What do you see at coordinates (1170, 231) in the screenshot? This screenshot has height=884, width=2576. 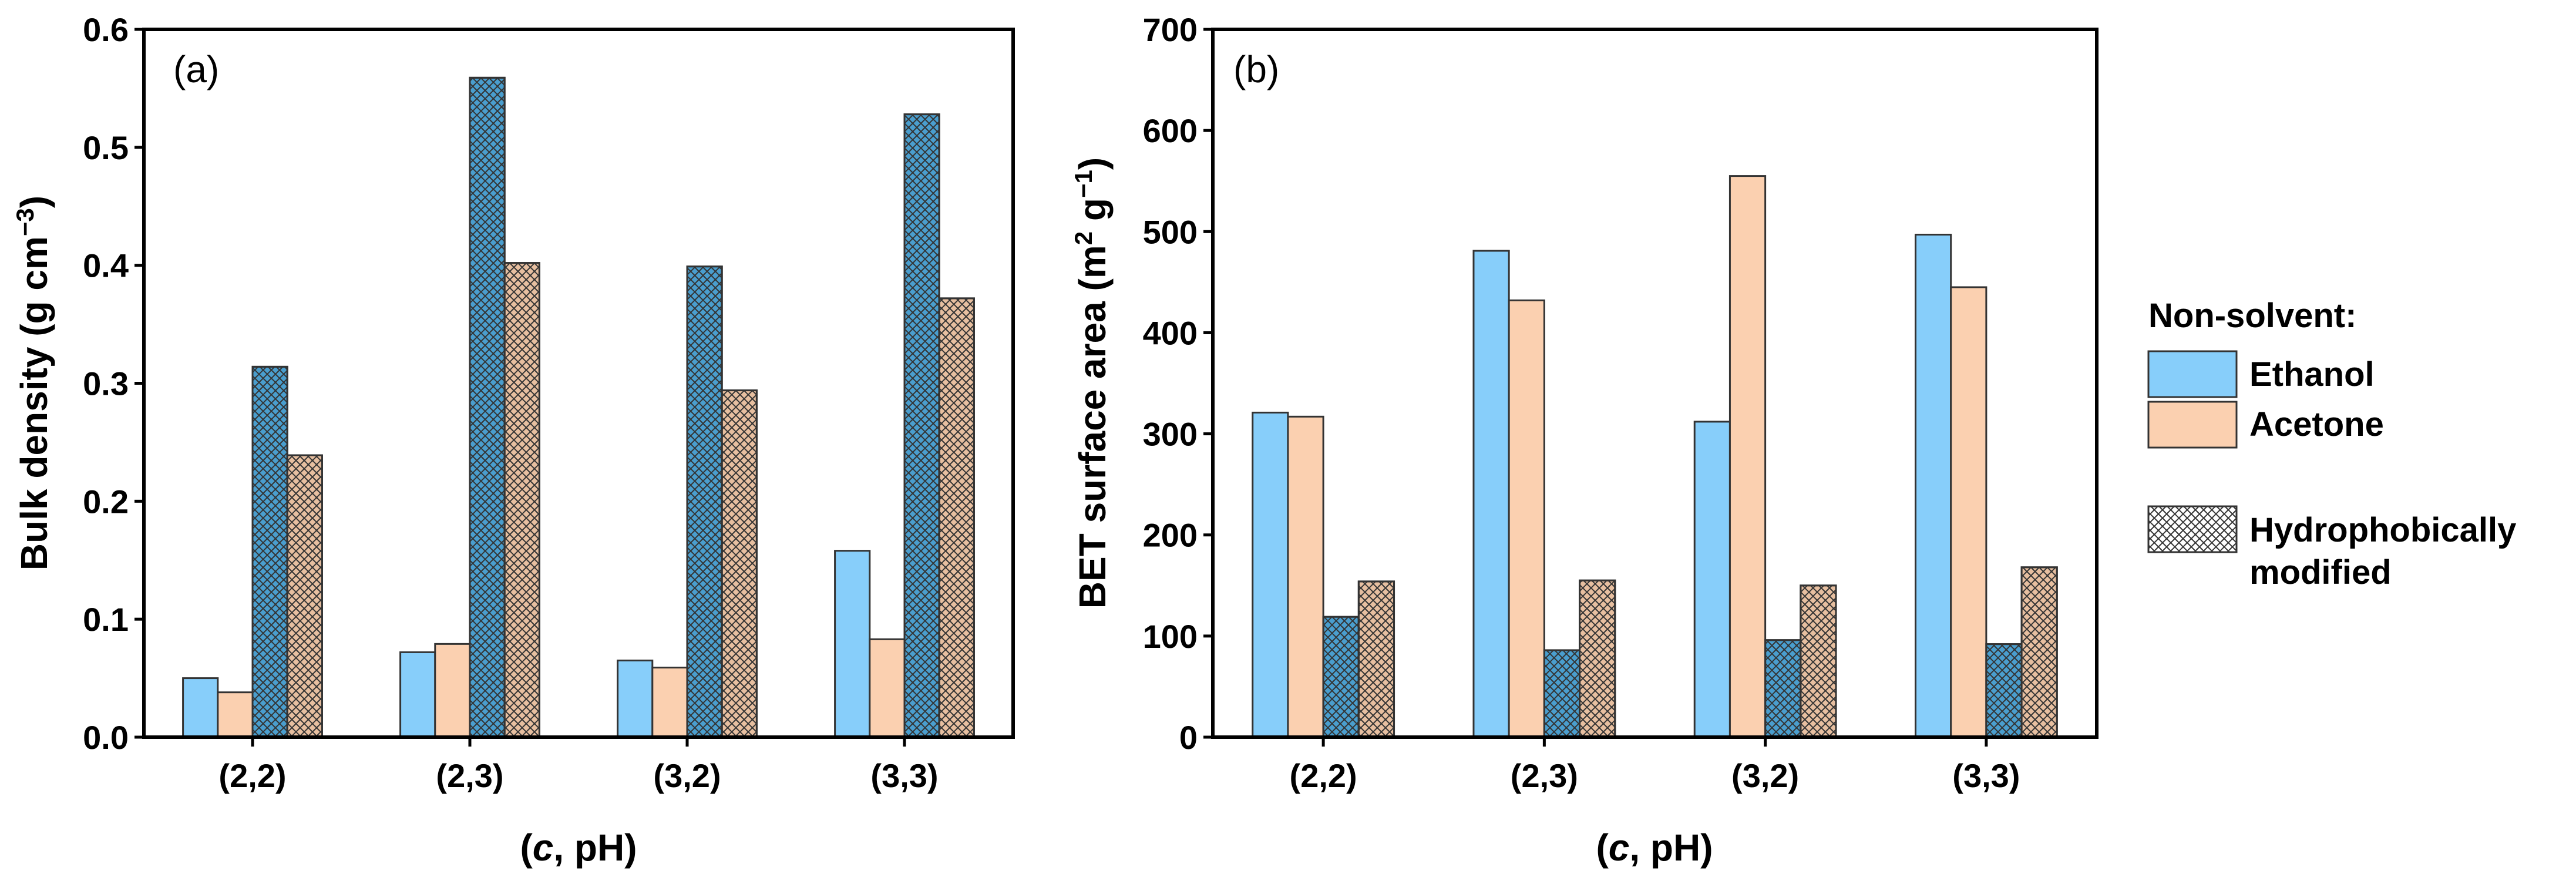 I see `y-tick-label-b-5: 500` at bounding box center [1170, 231].